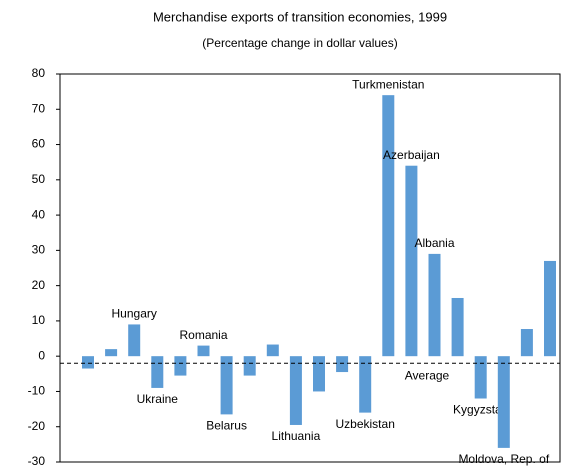  Describe the element at coordinates (39, 73) in the screenshot. I see `y-tick-label: 80` at that location.